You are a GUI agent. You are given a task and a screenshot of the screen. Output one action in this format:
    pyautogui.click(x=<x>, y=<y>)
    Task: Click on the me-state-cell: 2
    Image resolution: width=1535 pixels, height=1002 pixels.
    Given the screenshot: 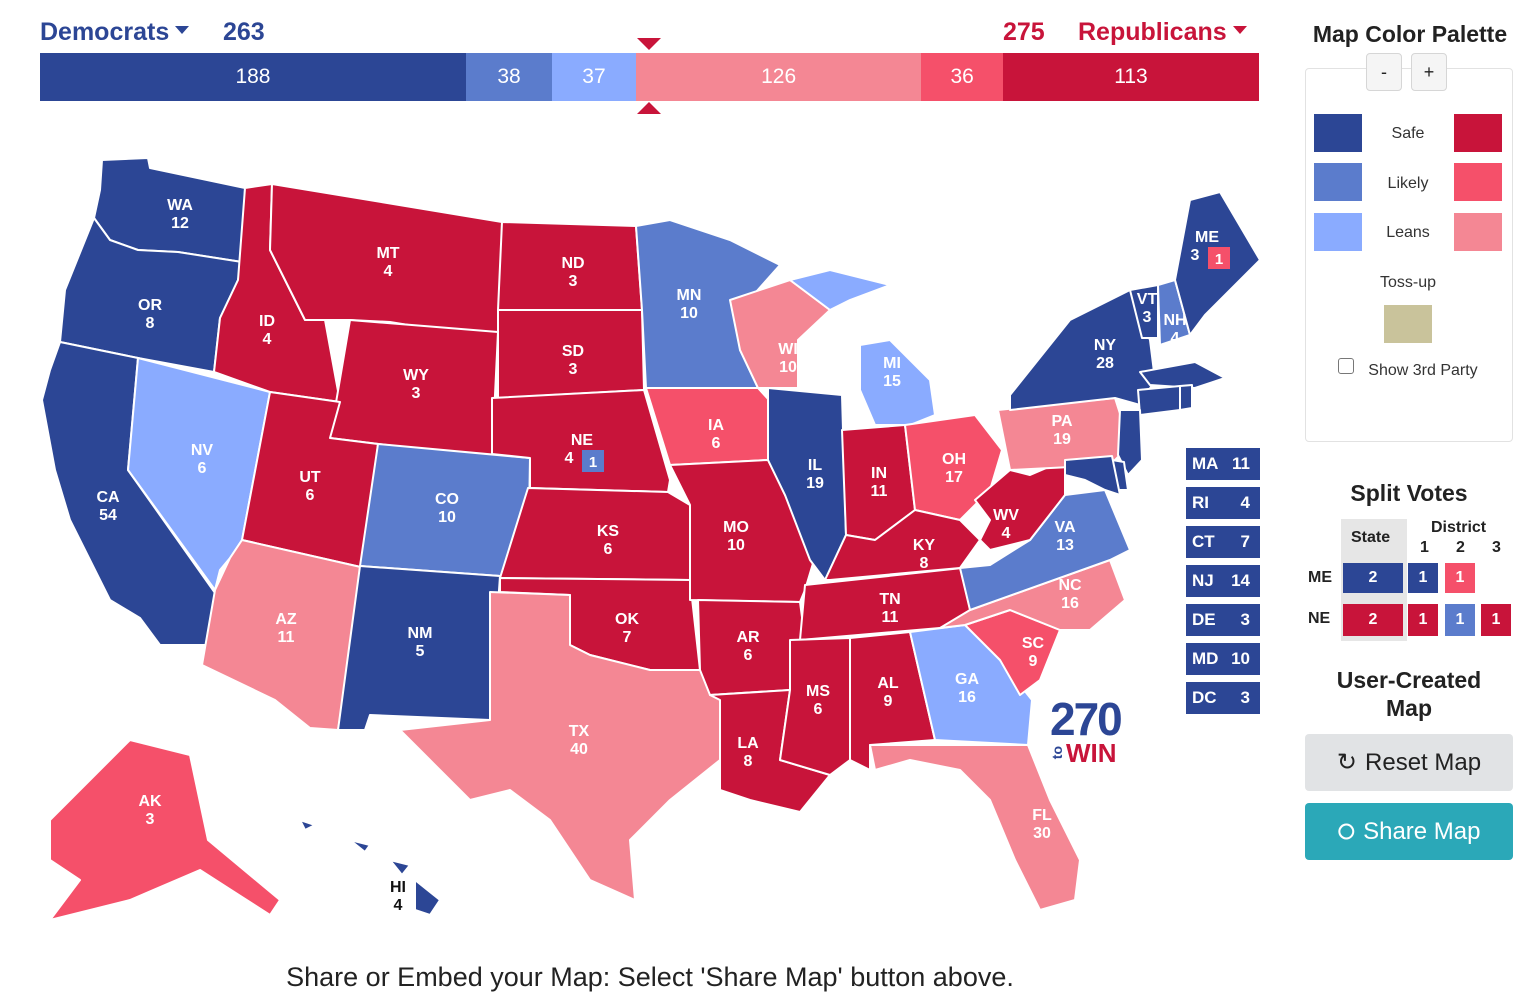 What is the action you would take?
    pyautogui.click(x=1373, y=578)
    